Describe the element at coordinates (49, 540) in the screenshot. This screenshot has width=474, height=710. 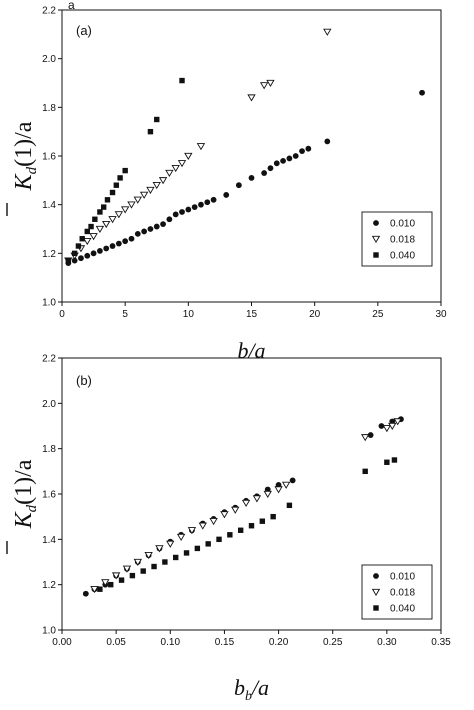
I see `y-tick-label: 1.4` at that location.